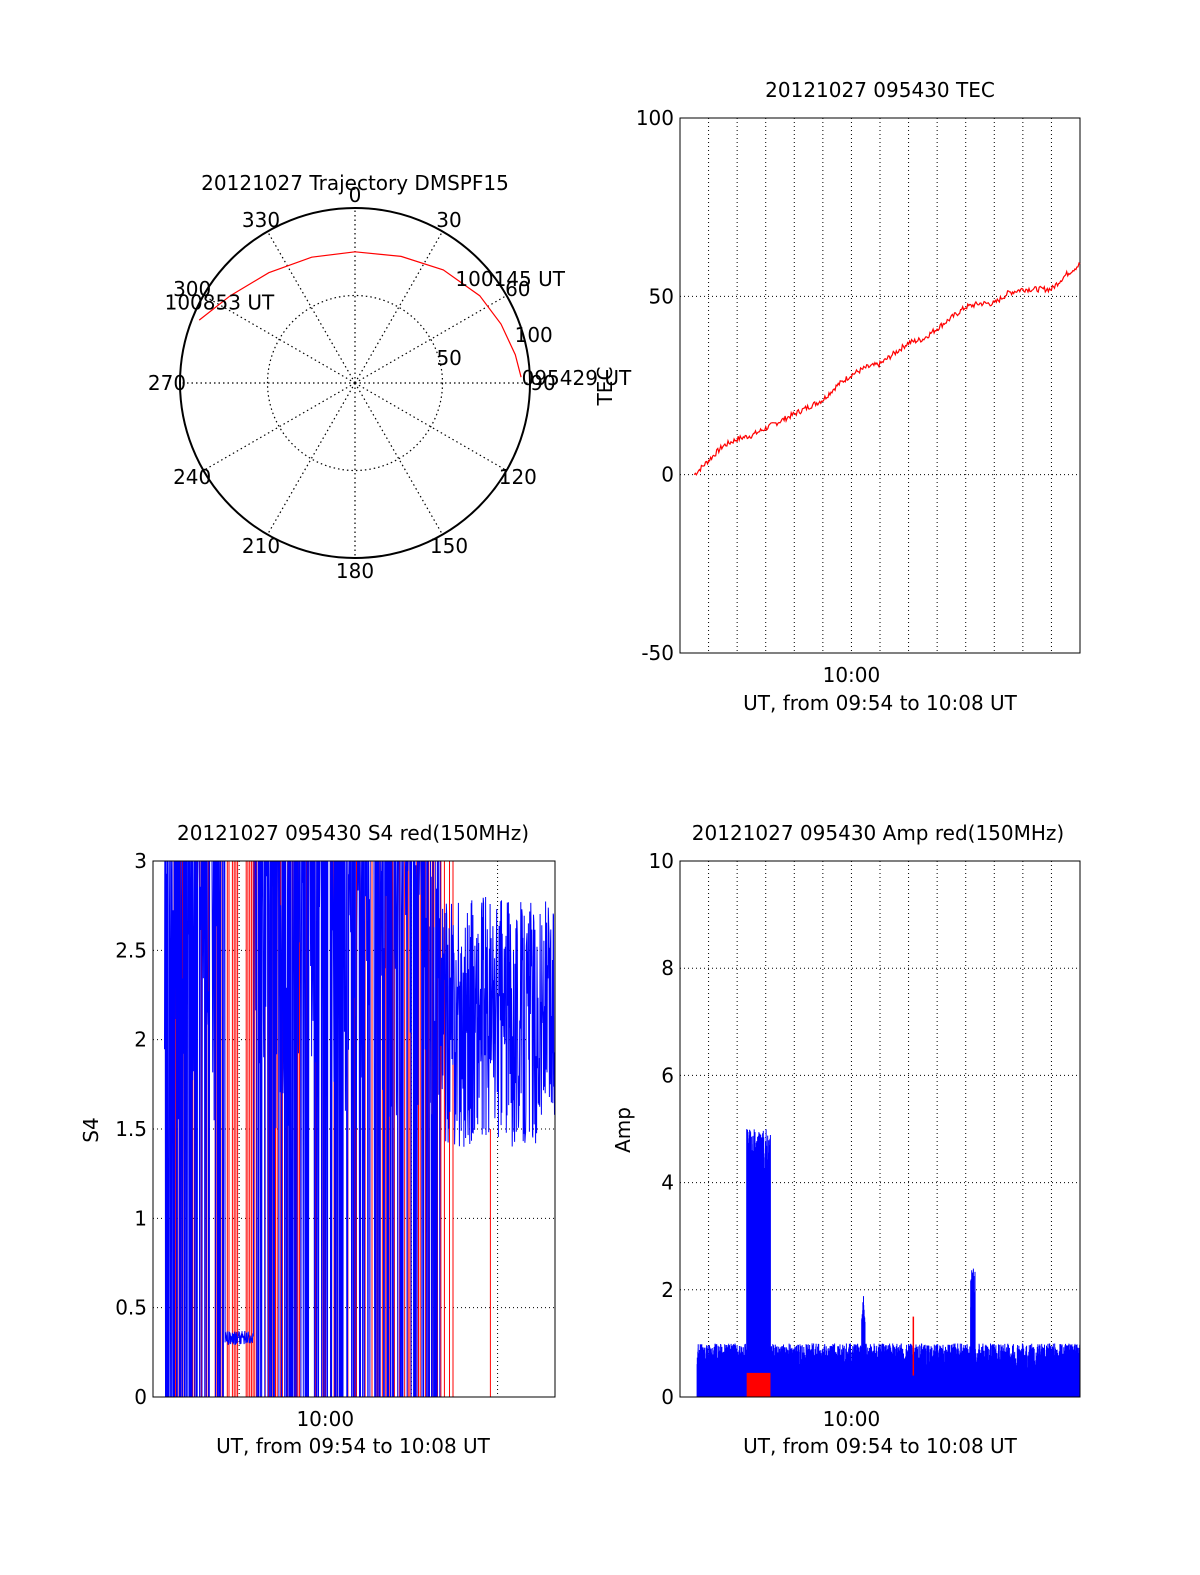  I want to click on amp-y-axis-label: Amp, so click(623, 1130).